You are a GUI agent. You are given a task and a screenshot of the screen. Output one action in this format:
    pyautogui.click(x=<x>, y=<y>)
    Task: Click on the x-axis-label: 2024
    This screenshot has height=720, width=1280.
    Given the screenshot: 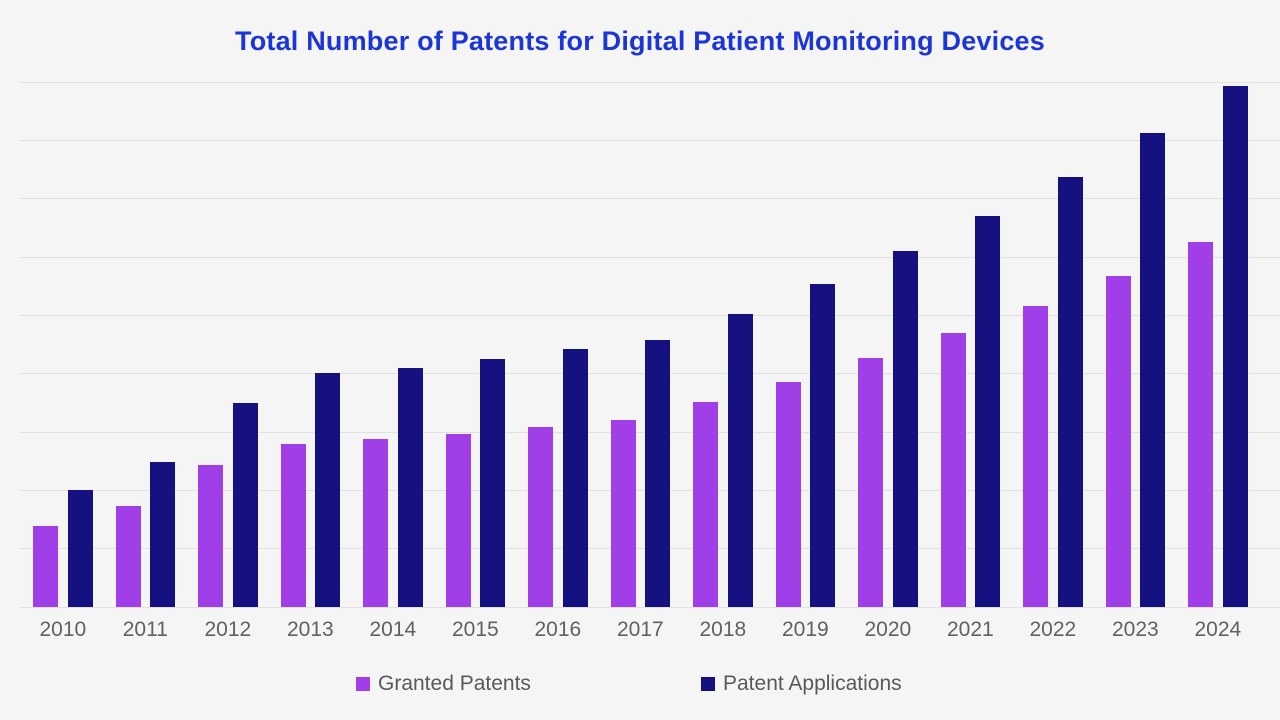 What is the action you would take?
    pyautogui.click(x=1218, y=629)
    